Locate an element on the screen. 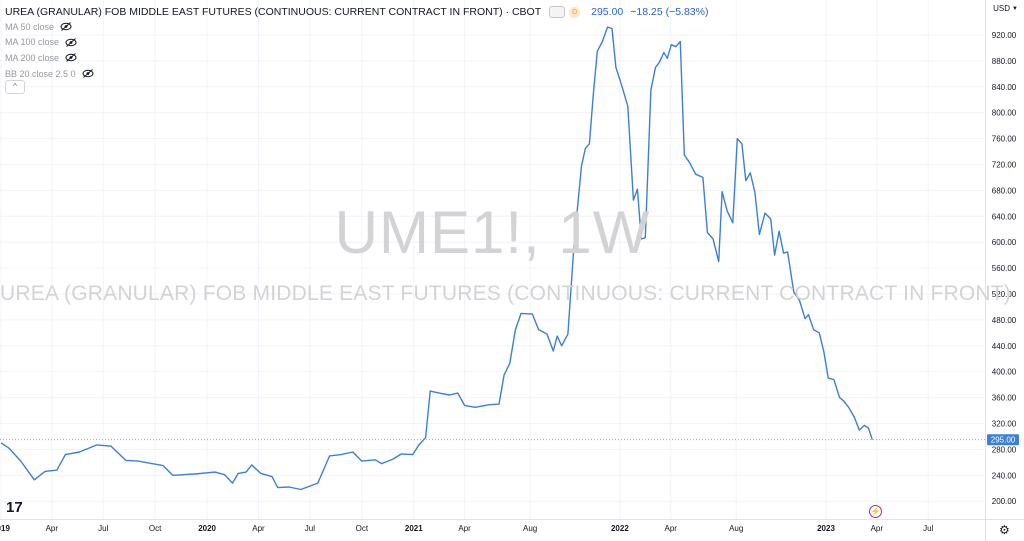  y-tick-label: 360.00 is located at coordinates (1004, 398).